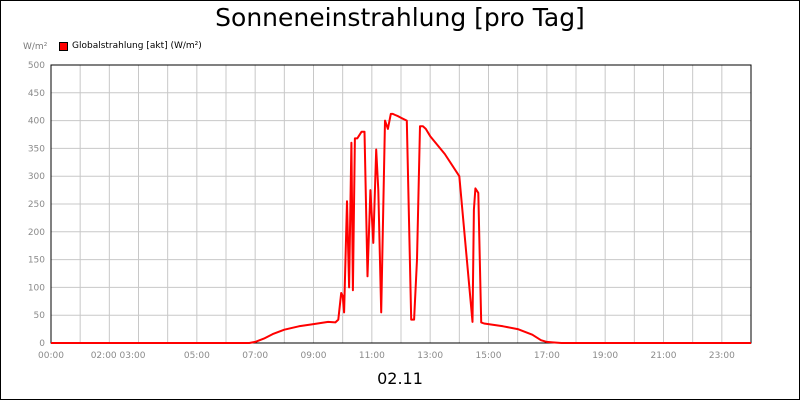 This screenshot has width=800, height=400. I want to click on y-tick-label: 100, so click(36, 288).